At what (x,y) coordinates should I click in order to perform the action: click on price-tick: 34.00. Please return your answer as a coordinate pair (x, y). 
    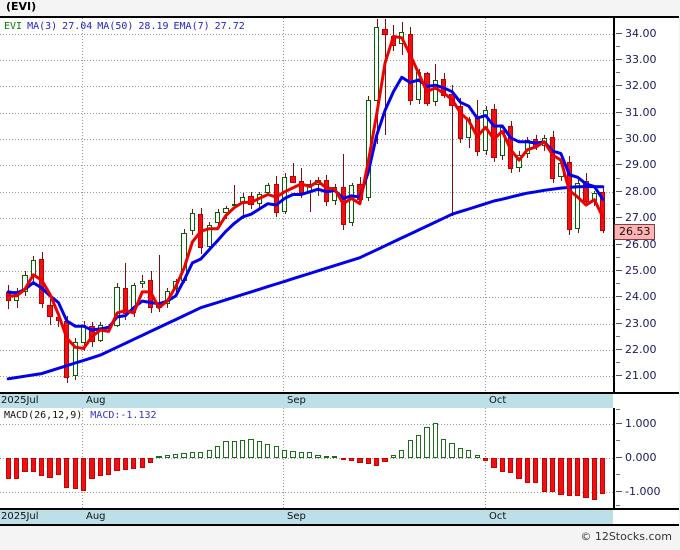
    Looking at the image, I should click on (647, 33).